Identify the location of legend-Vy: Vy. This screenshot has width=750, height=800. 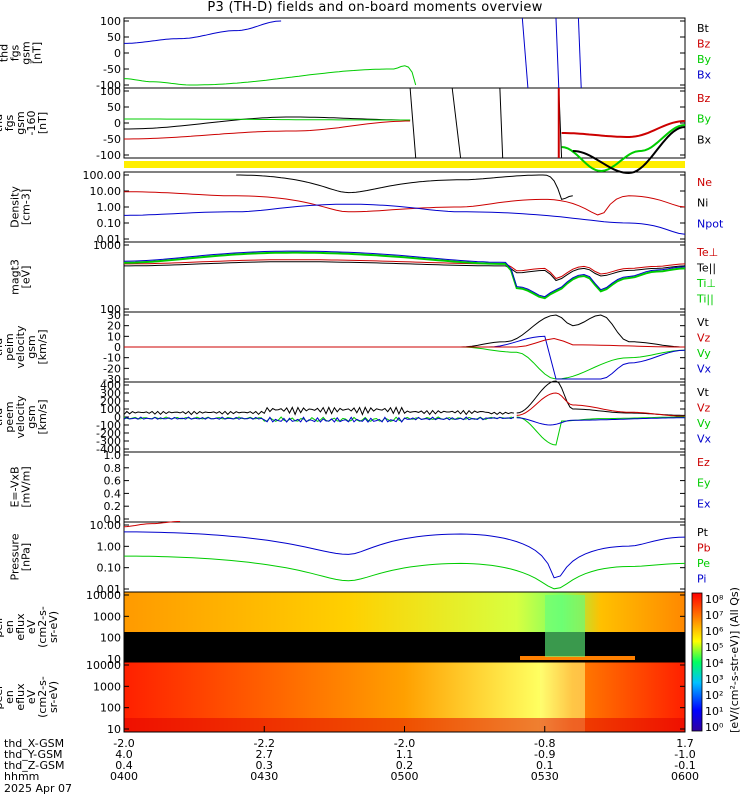
(704, 353).